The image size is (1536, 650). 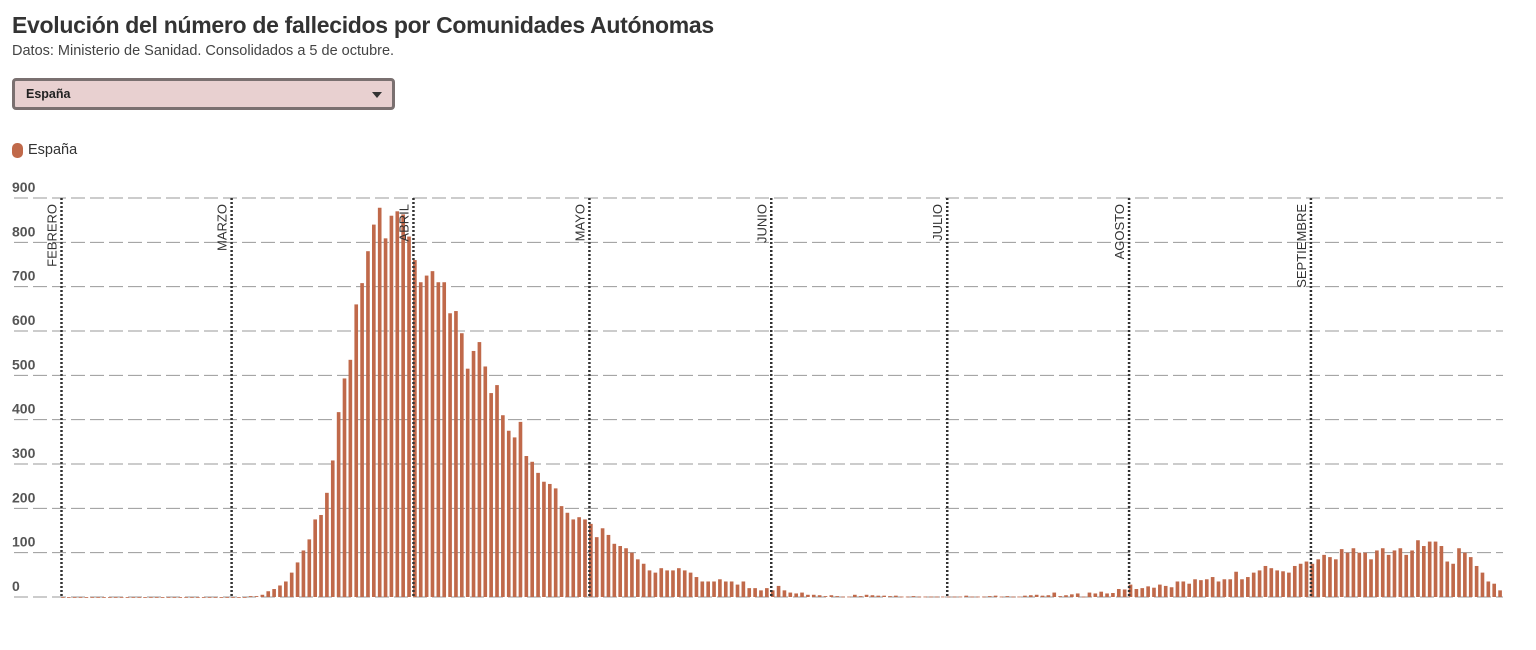 I want to click on y-tick-label-300: 300, so click(x=24, y=453).